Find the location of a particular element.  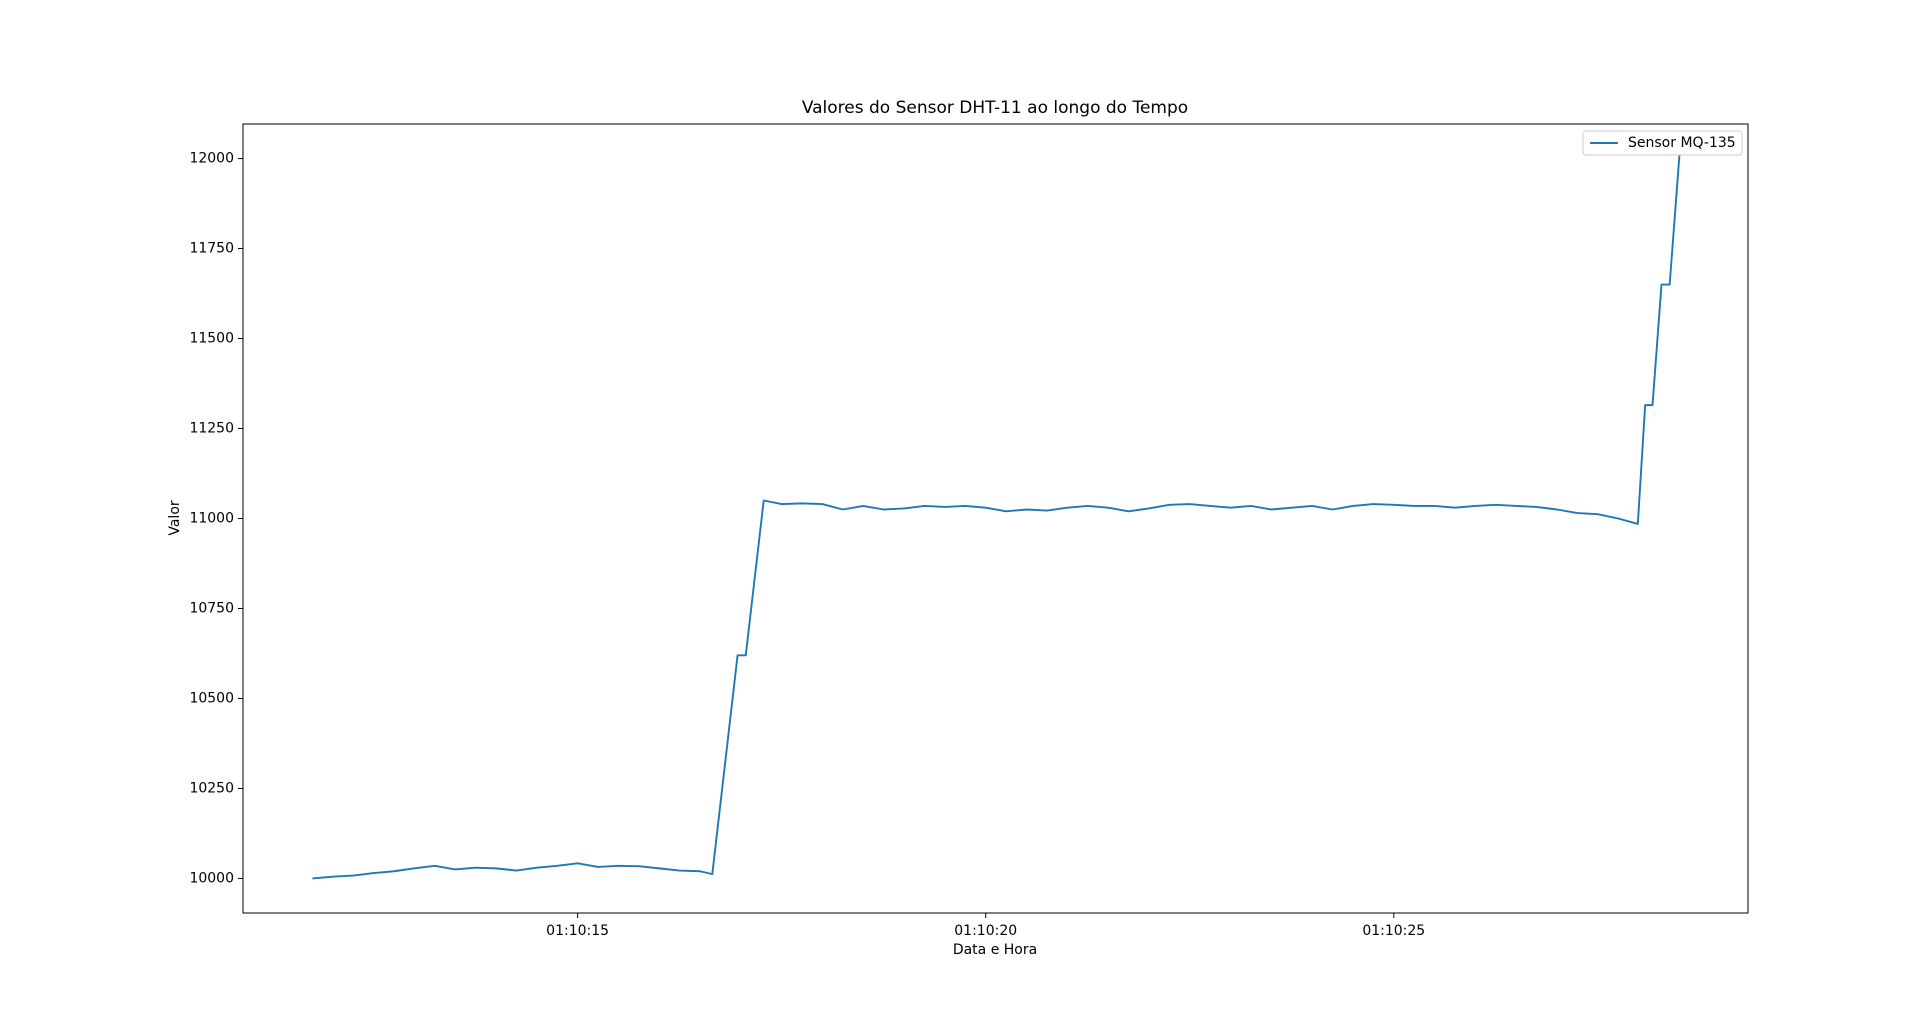

x-tick-label: 01:10:25 is located at coordinates (1393, 931).